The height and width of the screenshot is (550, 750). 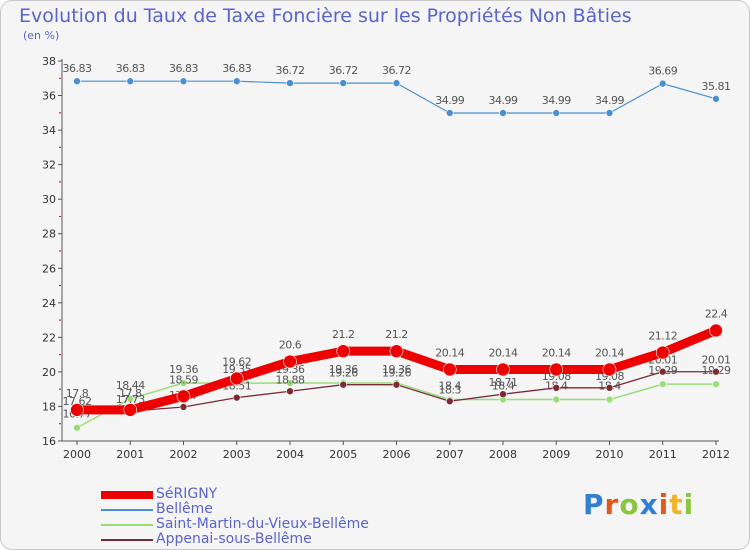 What do you see at coordinates (49, 165) in the screenshot?
I see `y-tick-label: 32` at bounding box center [49, 165].